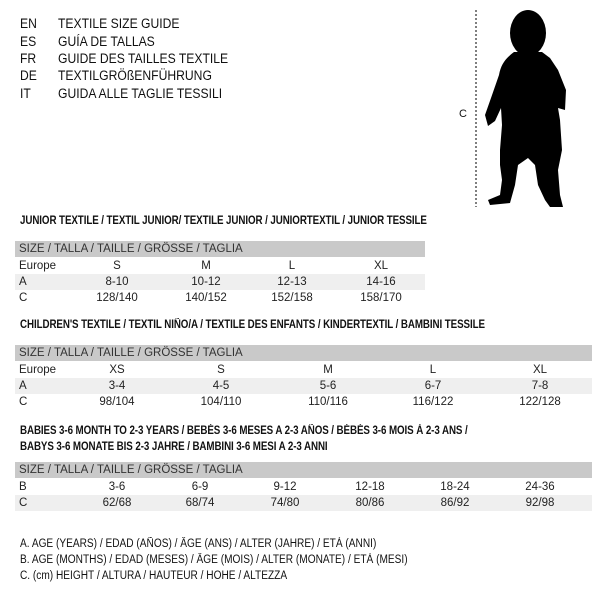 The image size is (600, 600). Describe the element at coordinates (540, 487) in the screenshot. I see `table-cell: 24-36` at that location.